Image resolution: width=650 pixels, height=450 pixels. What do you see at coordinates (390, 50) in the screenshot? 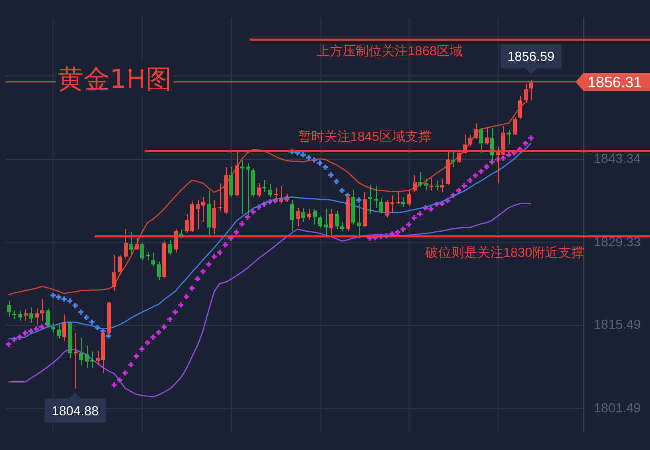
I see `ref-line-label: 上方压制位关注1868区域` at bounding box center [390, 50].